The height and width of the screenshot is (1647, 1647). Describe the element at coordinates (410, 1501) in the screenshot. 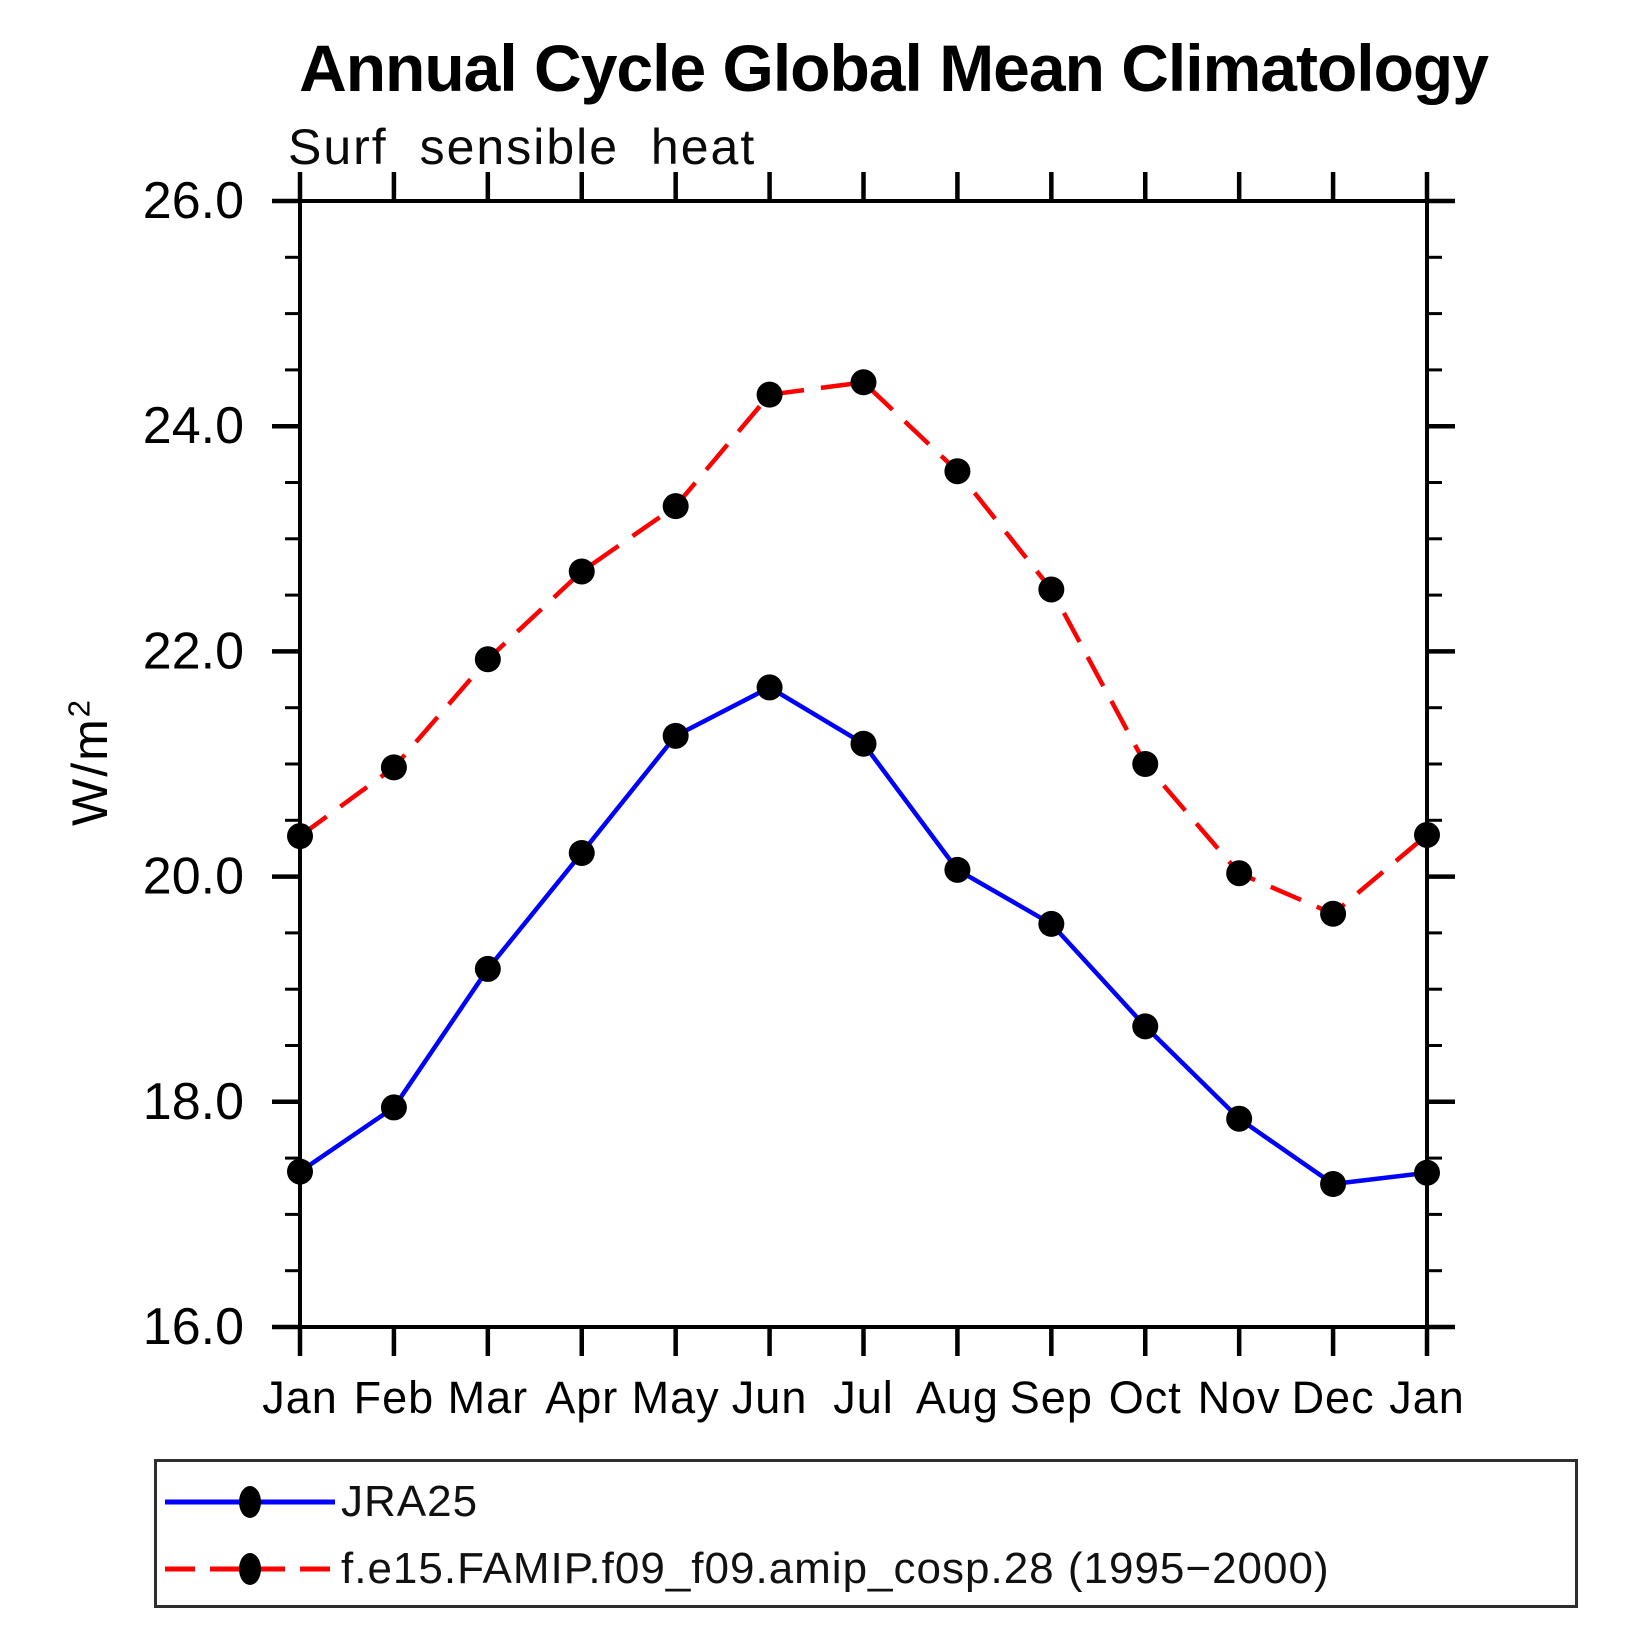

I see `legend-label-series-1: JRA25` at that location.